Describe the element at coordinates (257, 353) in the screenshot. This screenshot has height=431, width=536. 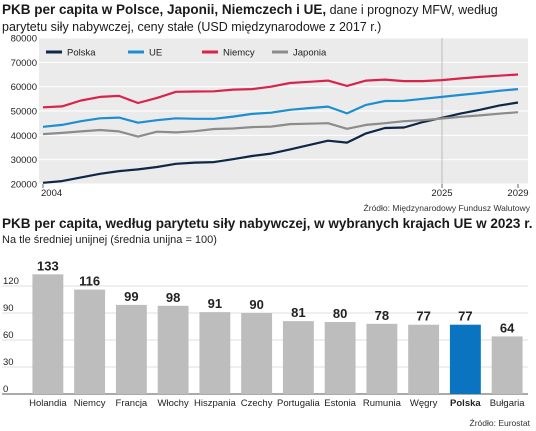
I see `bar-czechy` at that location.